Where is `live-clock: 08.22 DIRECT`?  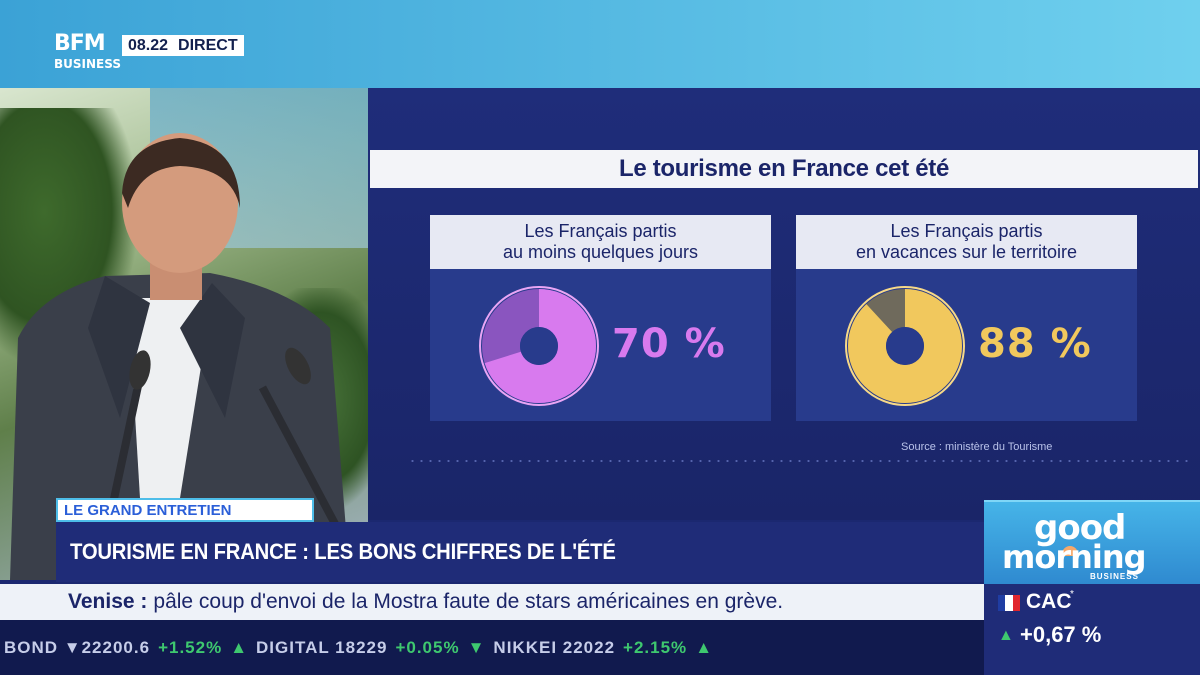
live-clock: 08.22 DIRECT is located at coordinates (183, 45).